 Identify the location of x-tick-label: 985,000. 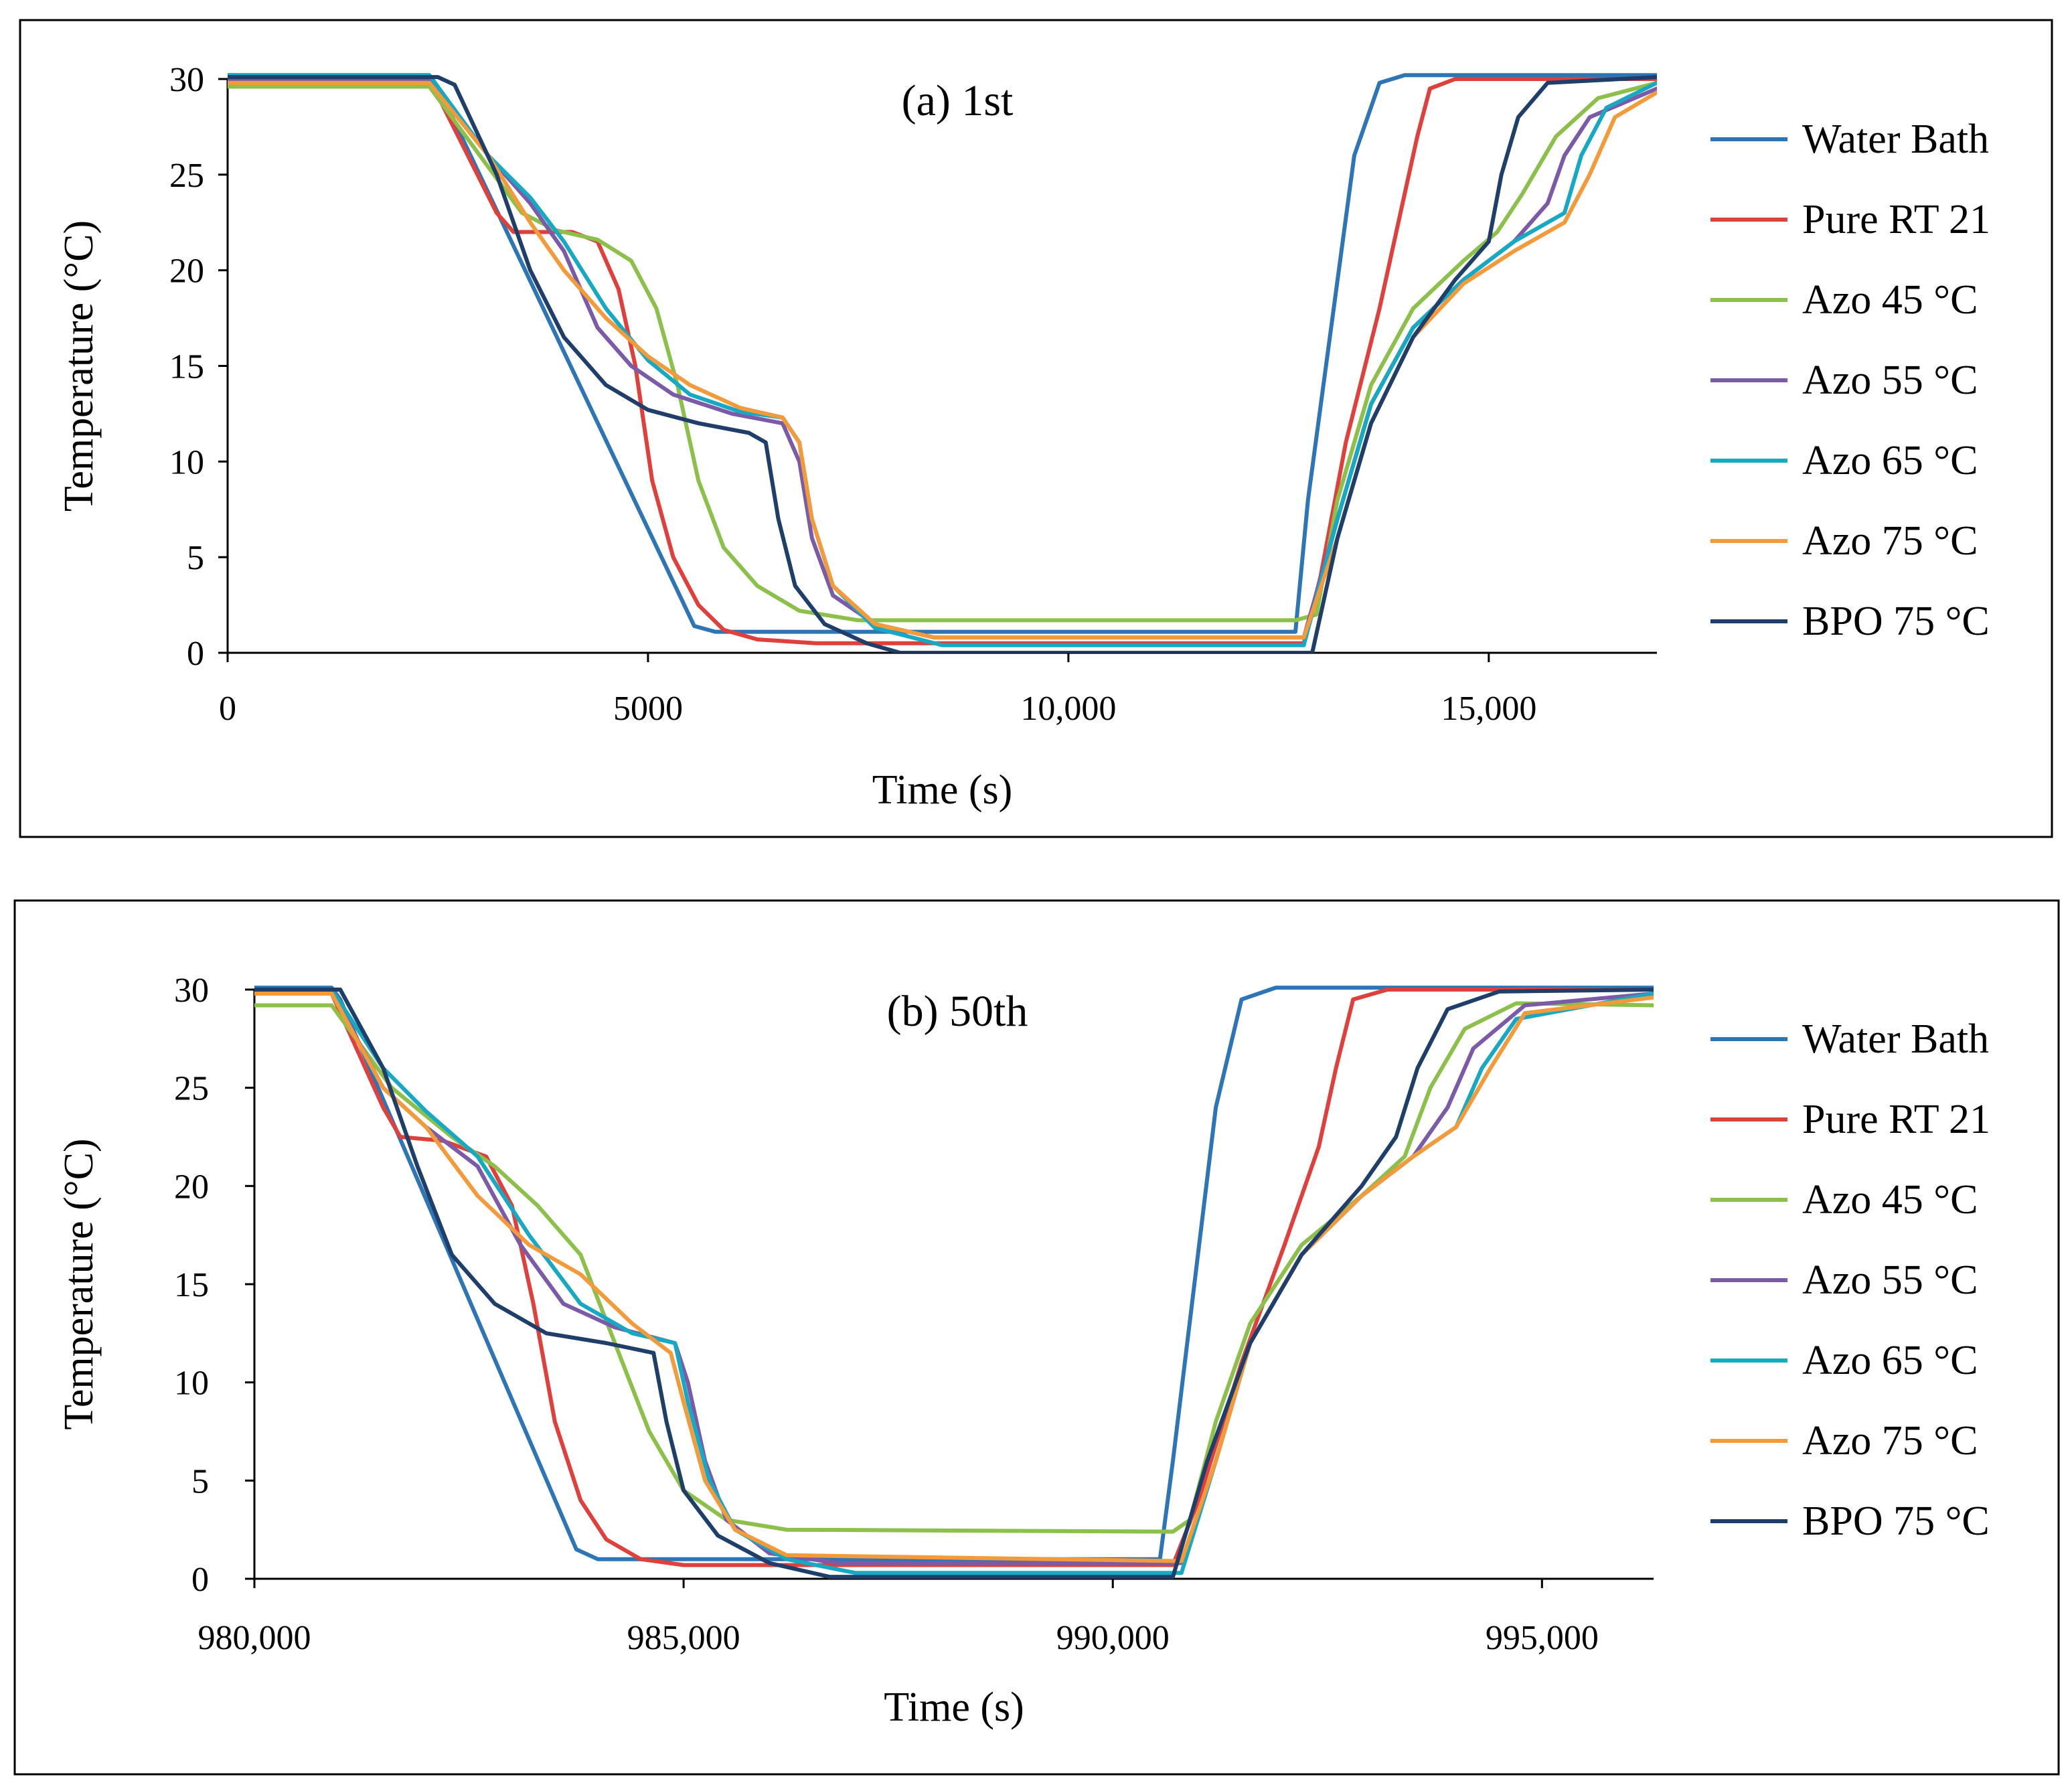
(683, 1638).